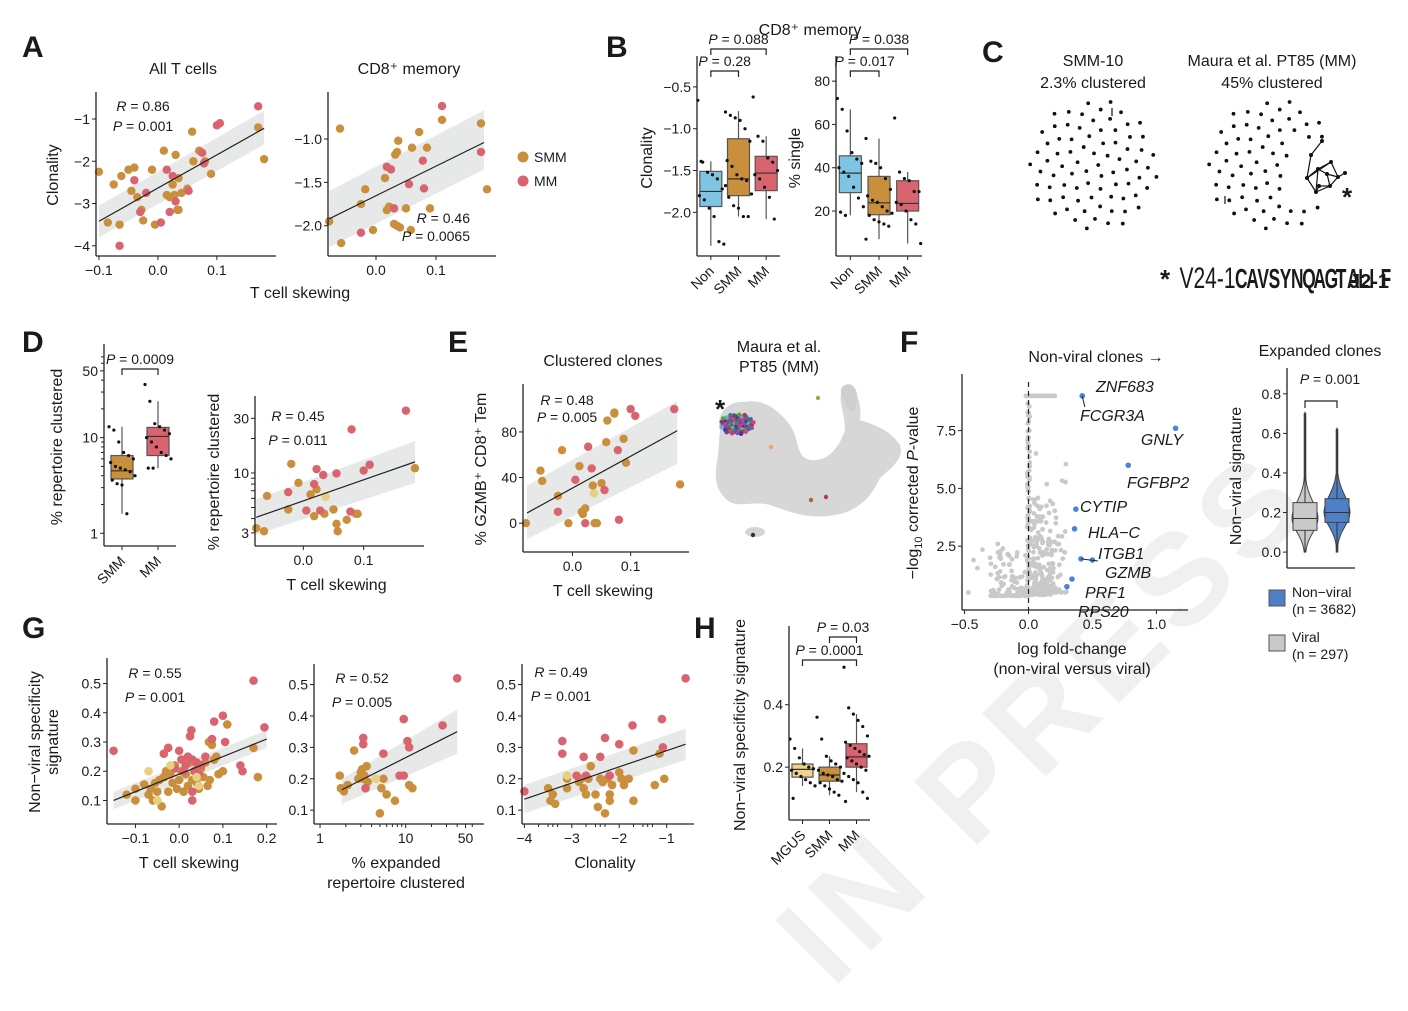 The height and width of the screenshot is (1011, 1408). I want to click on stat-r-number: = 0.46, so click(448, 218).